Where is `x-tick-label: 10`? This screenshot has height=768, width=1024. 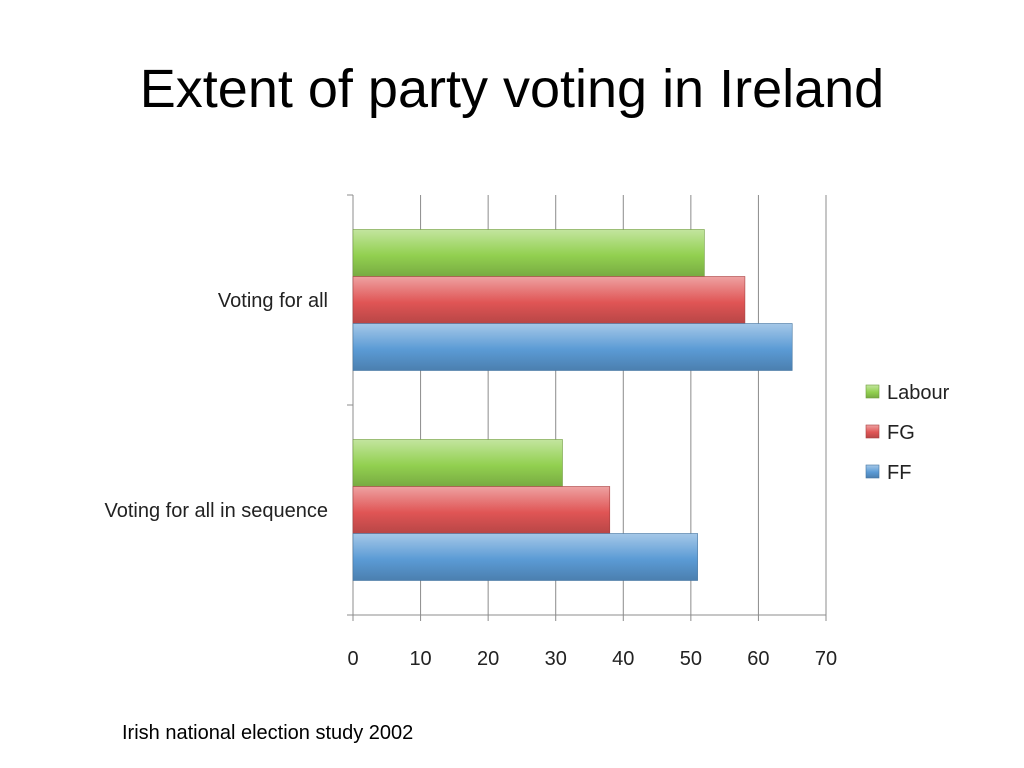
x-tick-label: 10 is located at coordinates (420, 659).